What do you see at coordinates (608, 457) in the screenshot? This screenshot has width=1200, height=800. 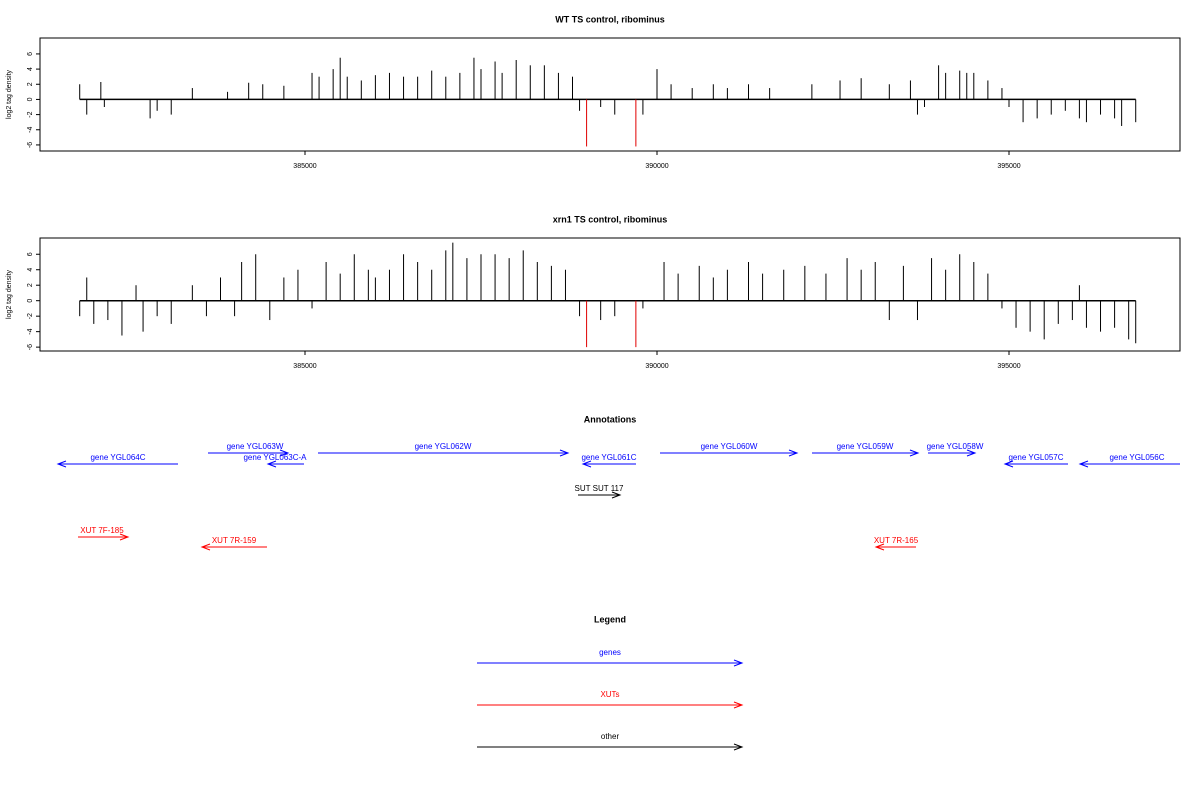 I see `feature-label: gene YGL061C` at bounding box center [608, 457].